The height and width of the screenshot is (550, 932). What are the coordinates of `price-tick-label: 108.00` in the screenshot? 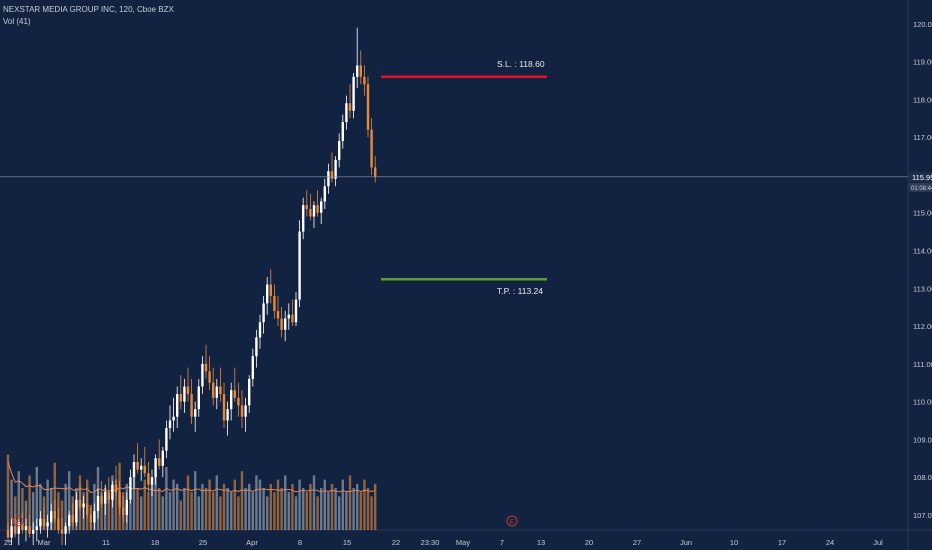 It's located at (922, 477).